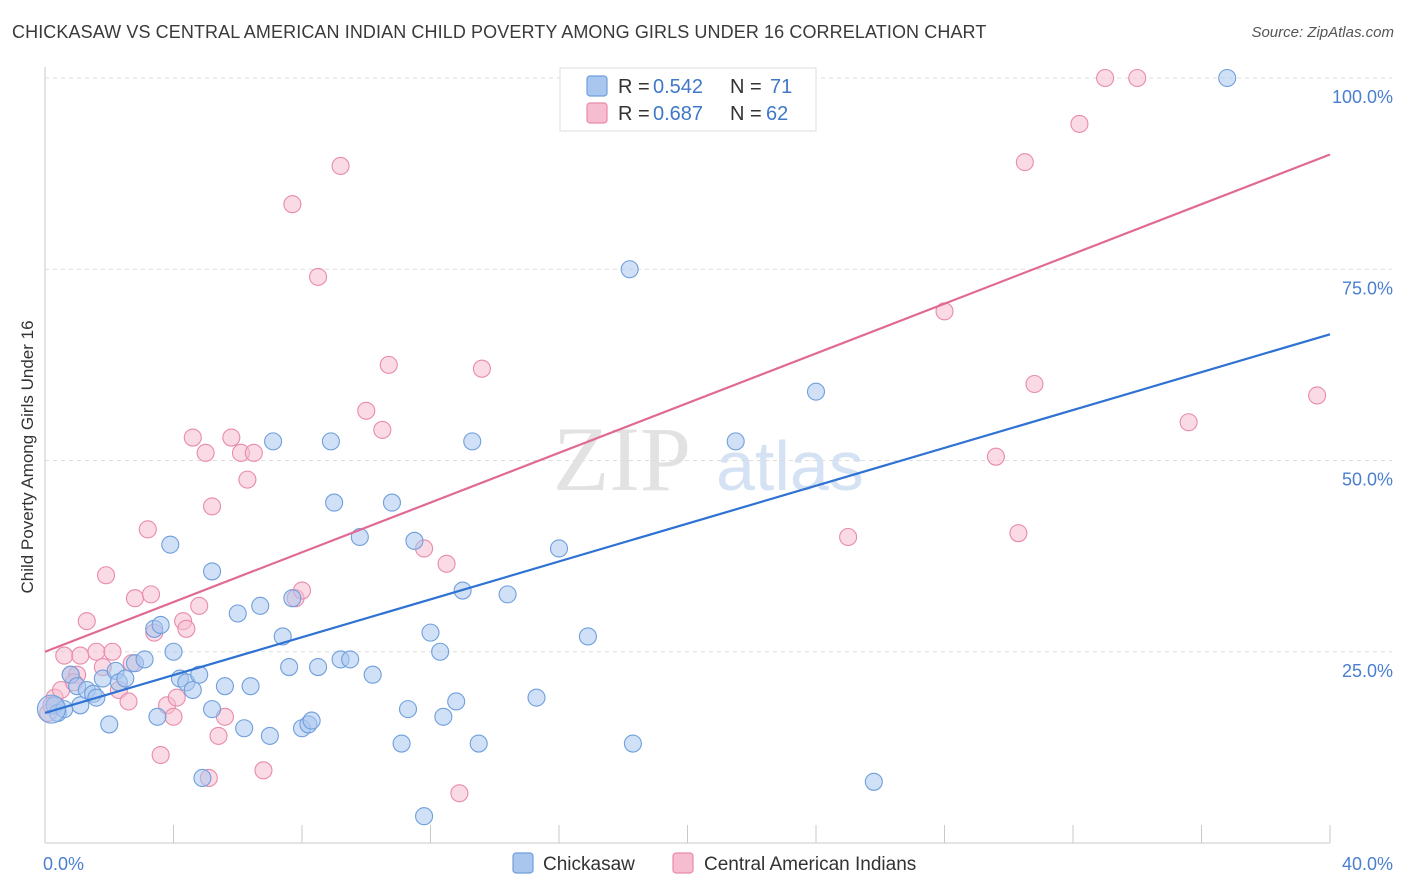  Describe the element at coordinates (678, 114) in the screenshot. I see `legend-r-value: 0.687` at that location.